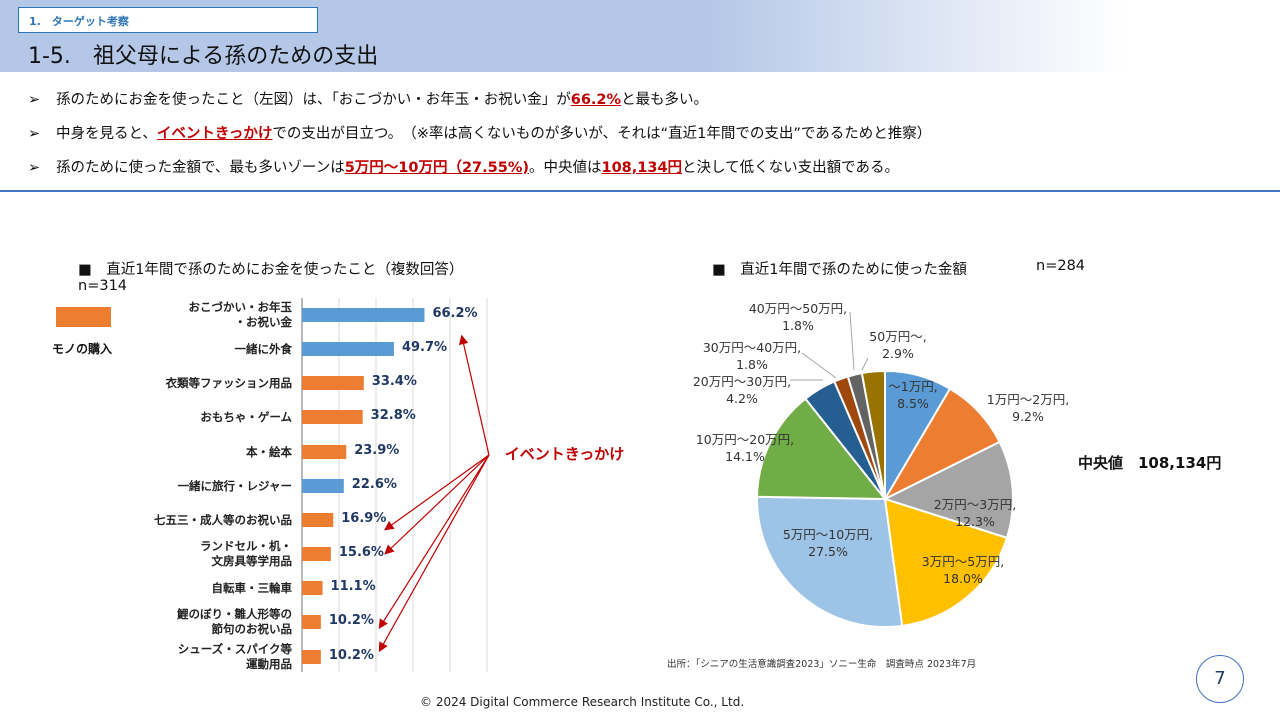  What do you see at coordinates (263, 348) in the screenshot?
I see `category-label: 一緒に外食` at bounding box center [263, 348].